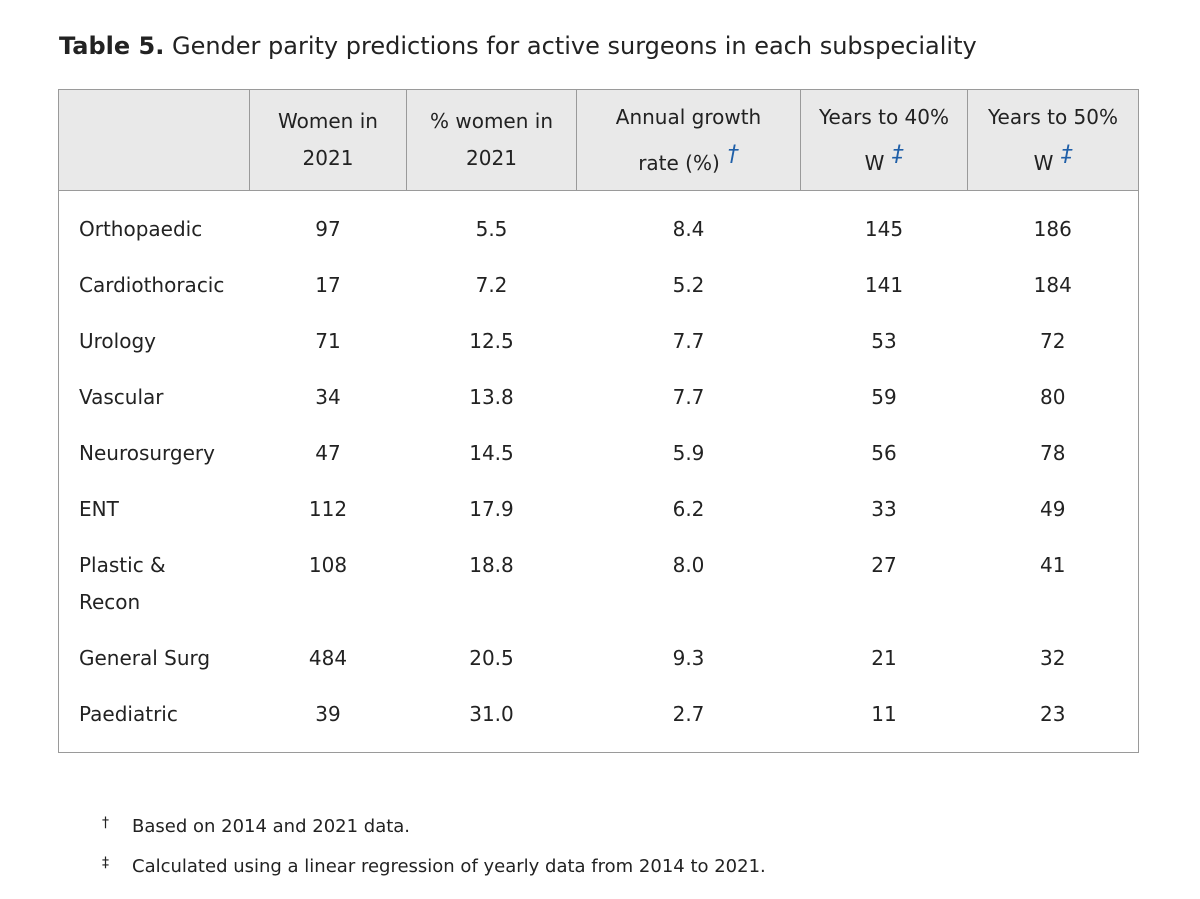 The height and width of the screenshot is (899, 1200). What do you see at coordinates (1053, 714) in the screenshot?
I see `table-cell: 23` at bounding box center [1053, 714].